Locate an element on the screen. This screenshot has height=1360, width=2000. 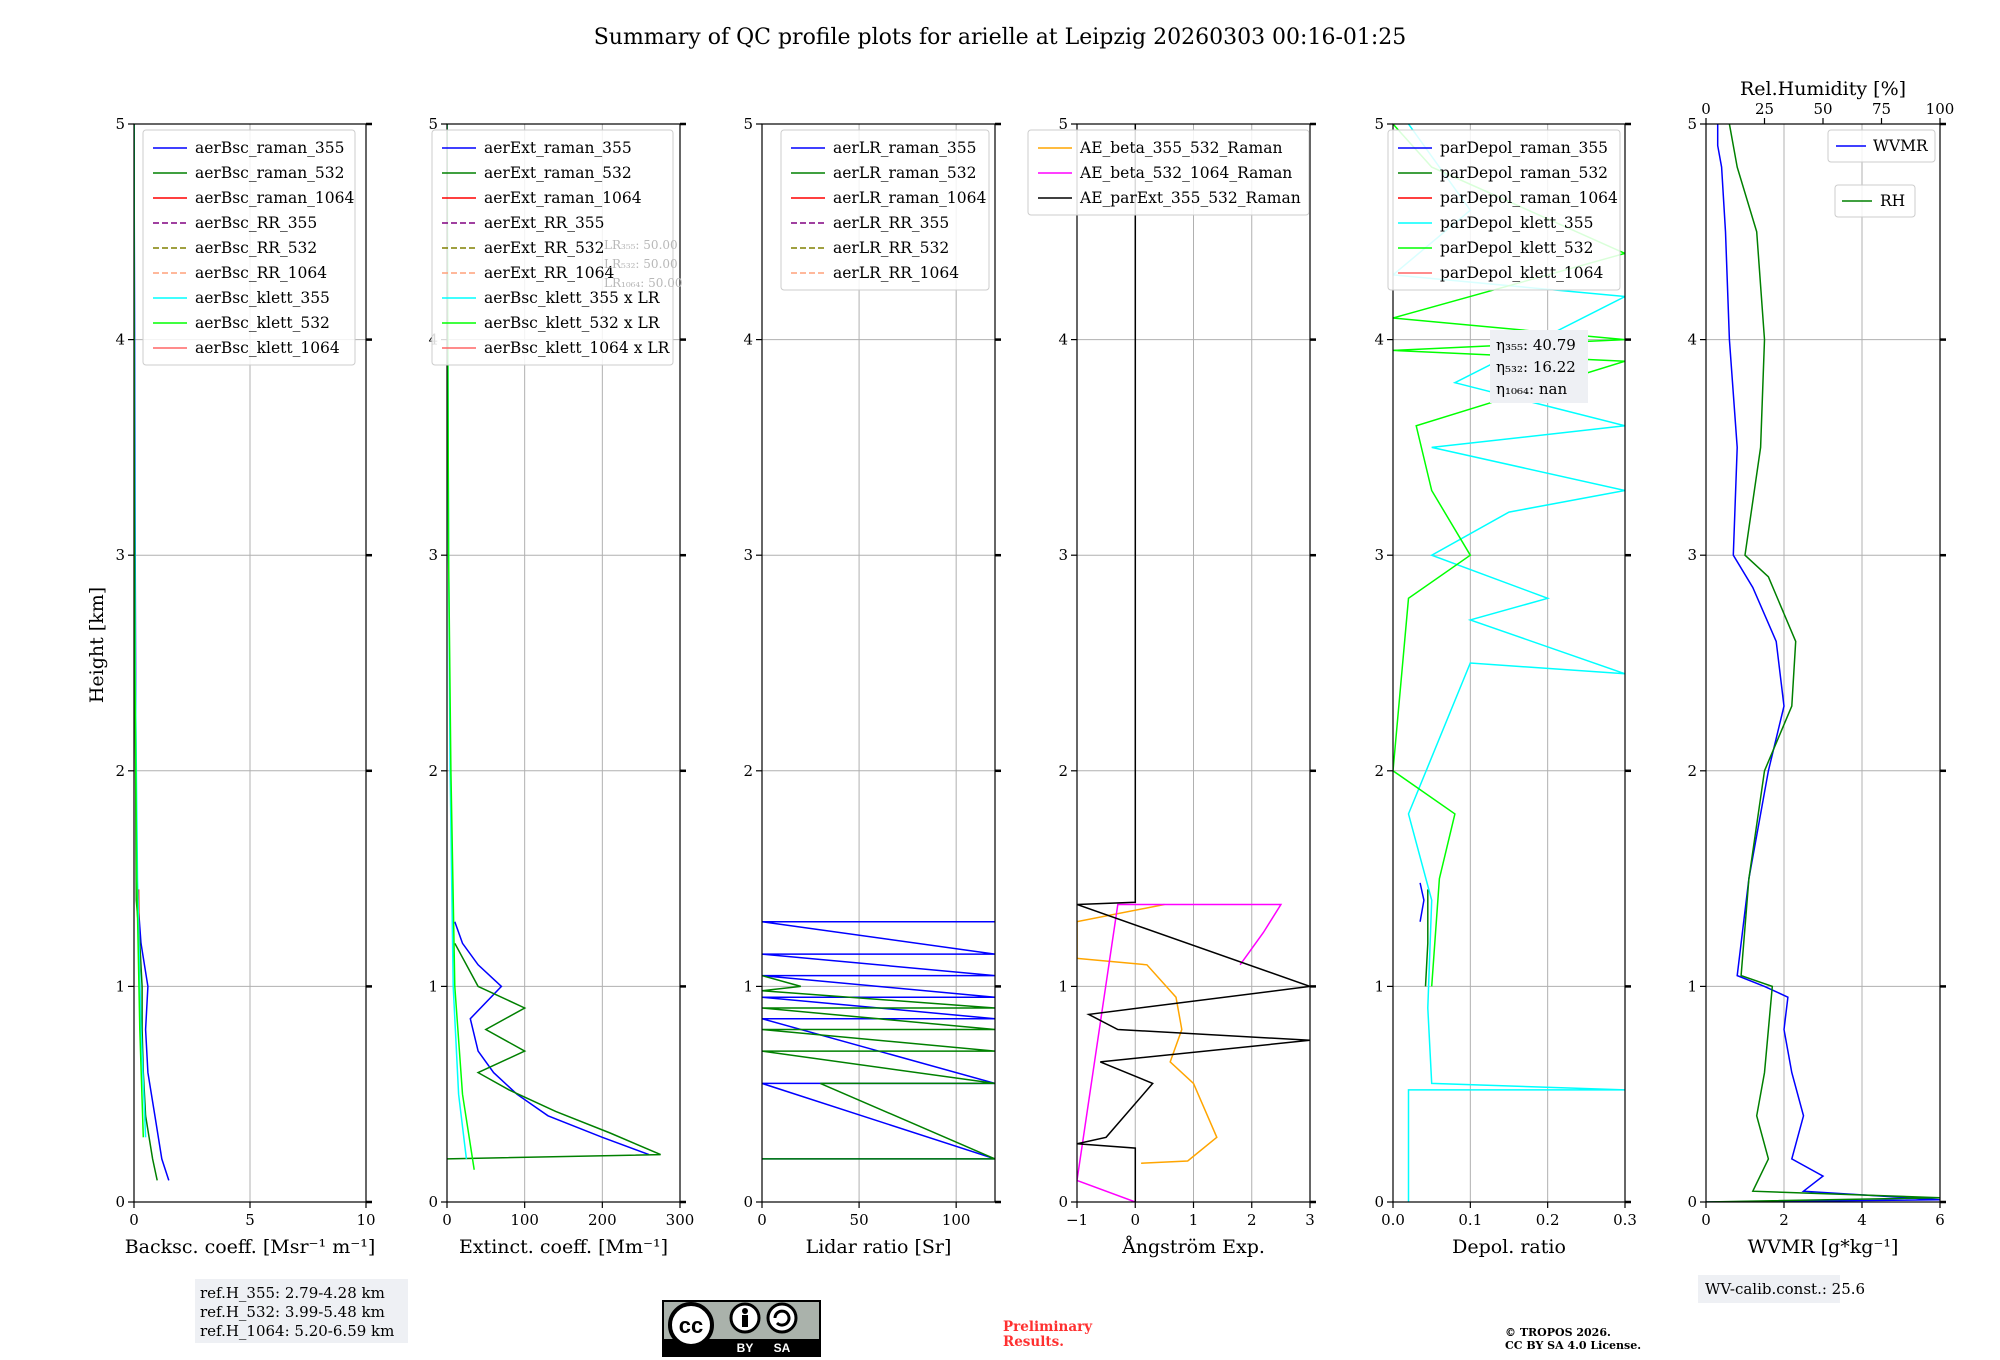
legend-entry: aerBsc_raman_1064 is located at coordinates (275, 198).